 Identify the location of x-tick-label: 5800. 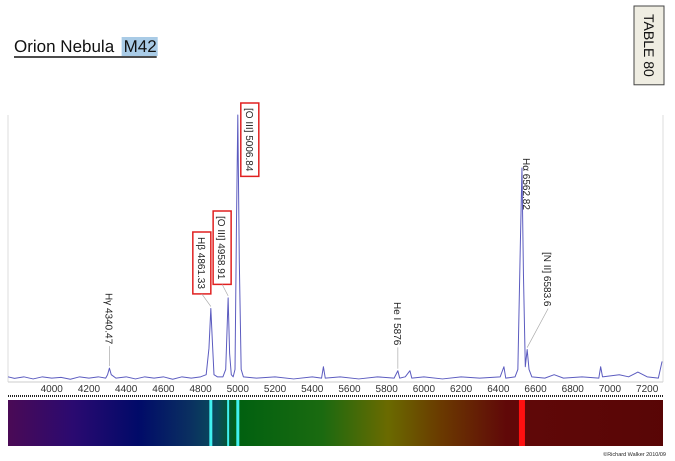
(387, 390).